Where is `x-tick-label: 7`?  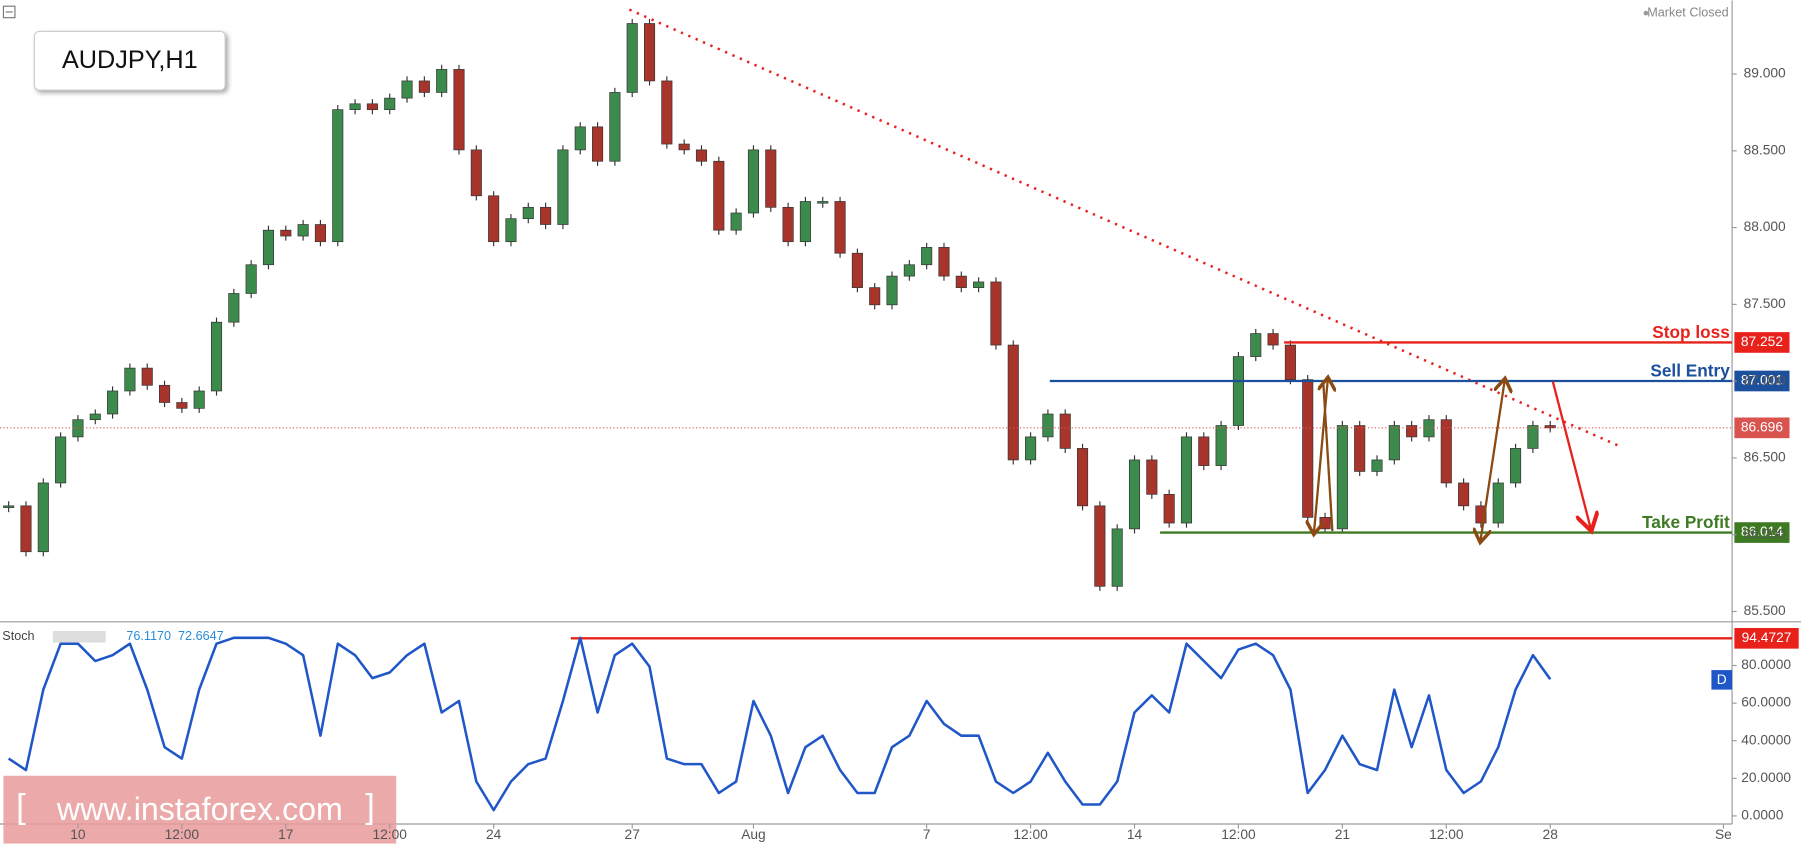 x-tick-label: 7 is located at coordinates (927, 834).